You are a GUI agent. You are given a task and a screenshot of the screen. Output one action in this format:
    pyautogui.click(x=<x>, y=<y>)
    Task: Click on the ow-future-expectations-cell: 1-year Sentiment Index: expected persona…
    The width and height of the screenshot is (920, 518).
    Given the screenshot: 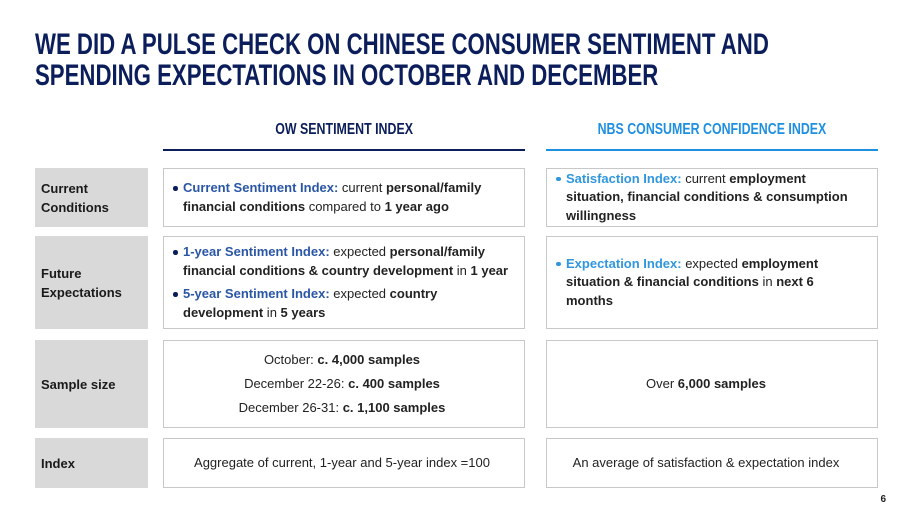 What is the action you would take?
    pyautogui.click(x=344, y=282)
    